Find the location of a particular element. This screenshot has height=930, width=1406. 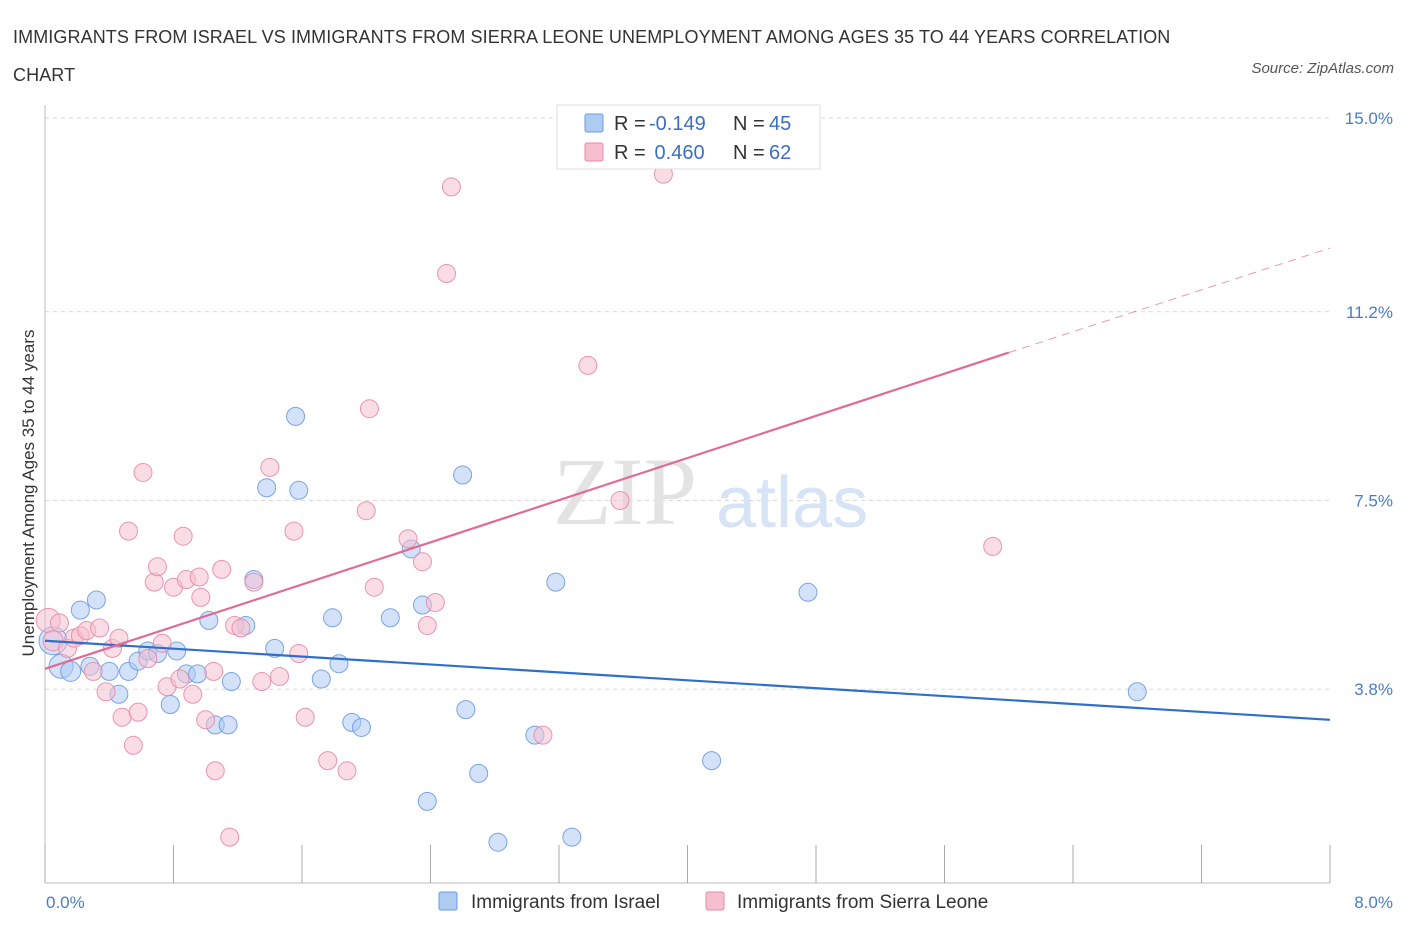

bottom-legend-sierra-swatch is located at coordinates (715, 901).